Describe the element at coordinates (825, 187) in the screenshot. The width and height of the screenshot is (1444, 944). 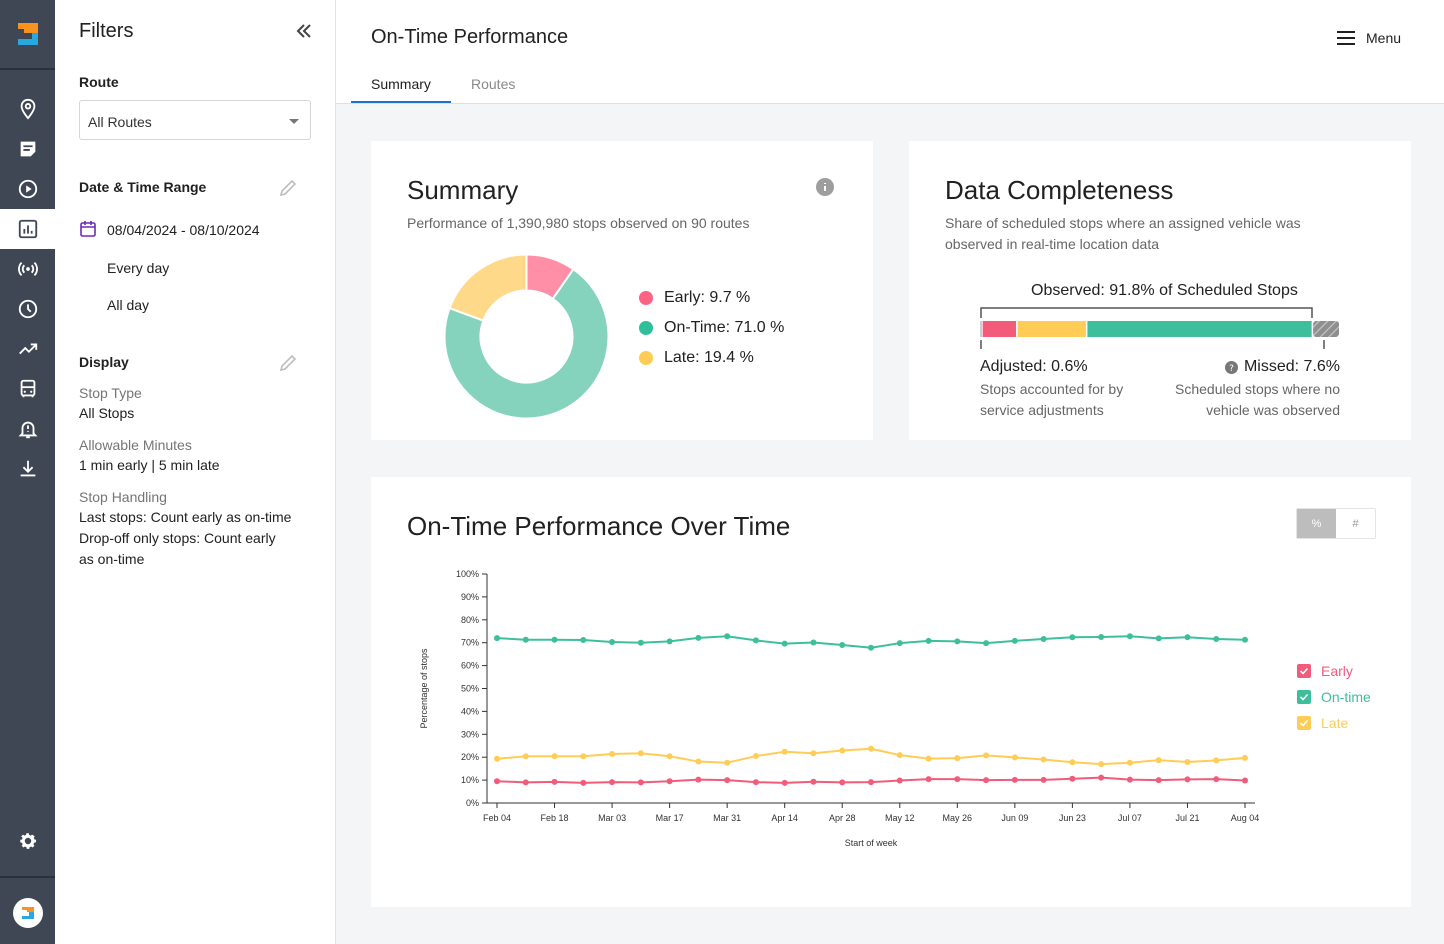
I see `info-icon` at that location.